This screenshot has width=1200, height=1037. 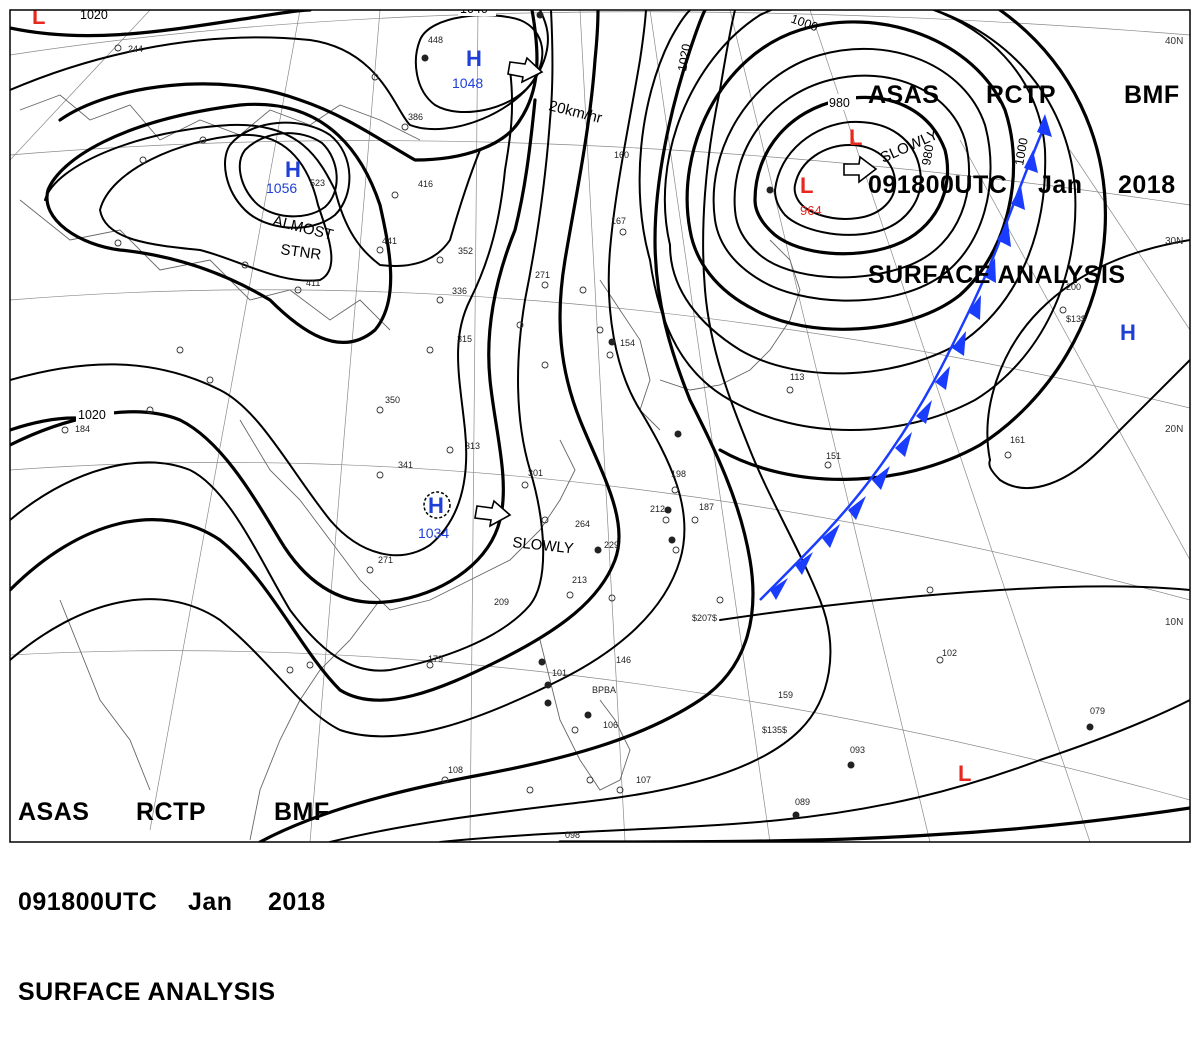 What do you see at coordinates (905, 357) in the screenshot?
I see `cold-front` at bounding box center [905, 357].